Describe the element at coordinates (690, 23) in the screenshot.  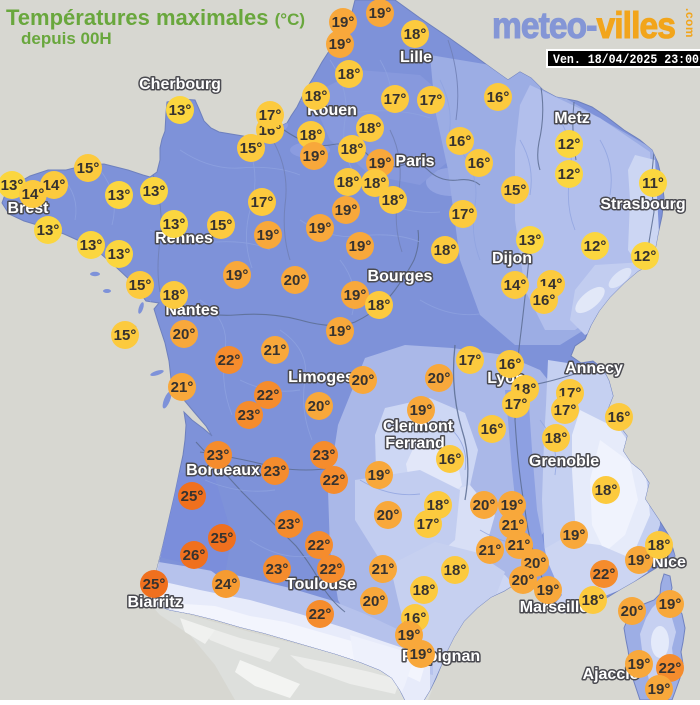
I see `svg-text: .com` at that location.